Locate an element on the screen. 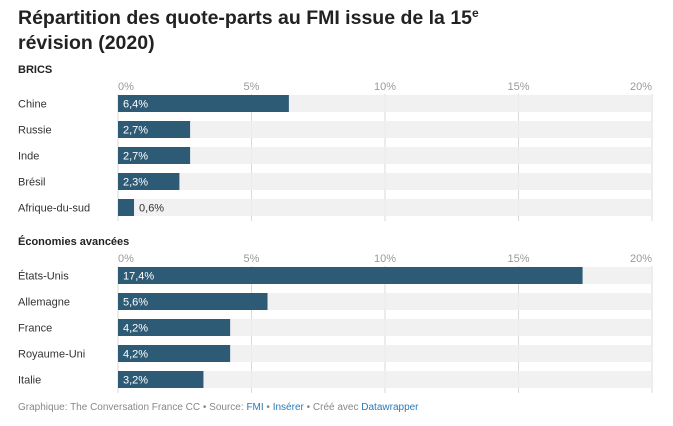  value-label: 17,4% is located at coordinates (138, 277).